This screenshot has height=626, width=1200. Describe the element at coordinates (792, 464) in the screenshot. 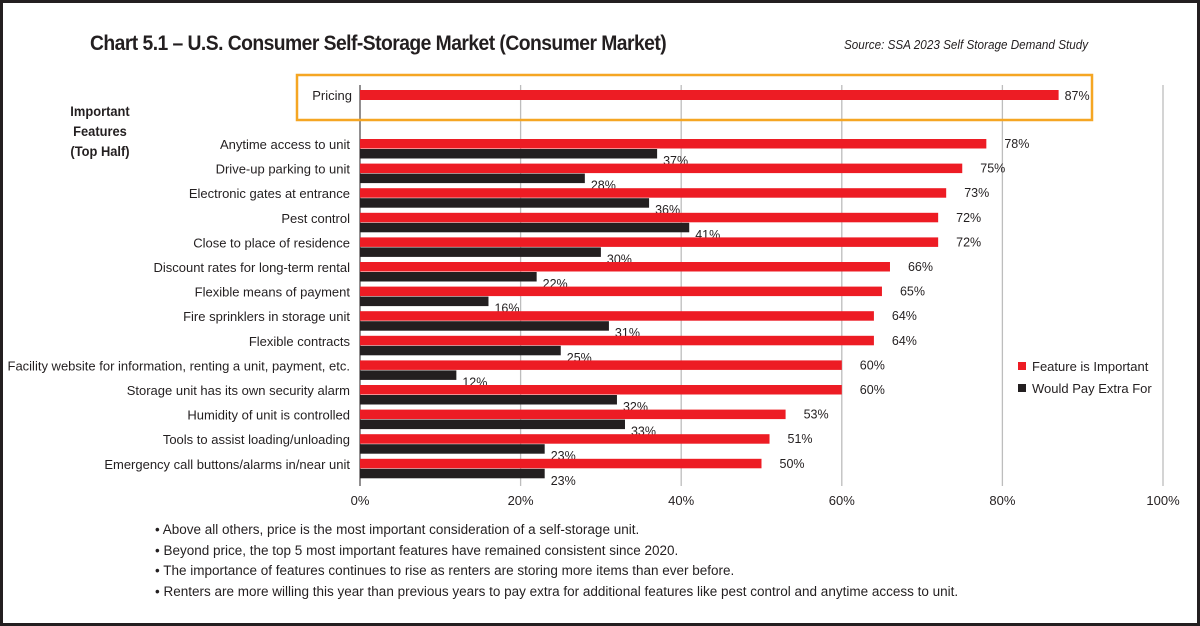

I see `data-label: 50%` at that location.